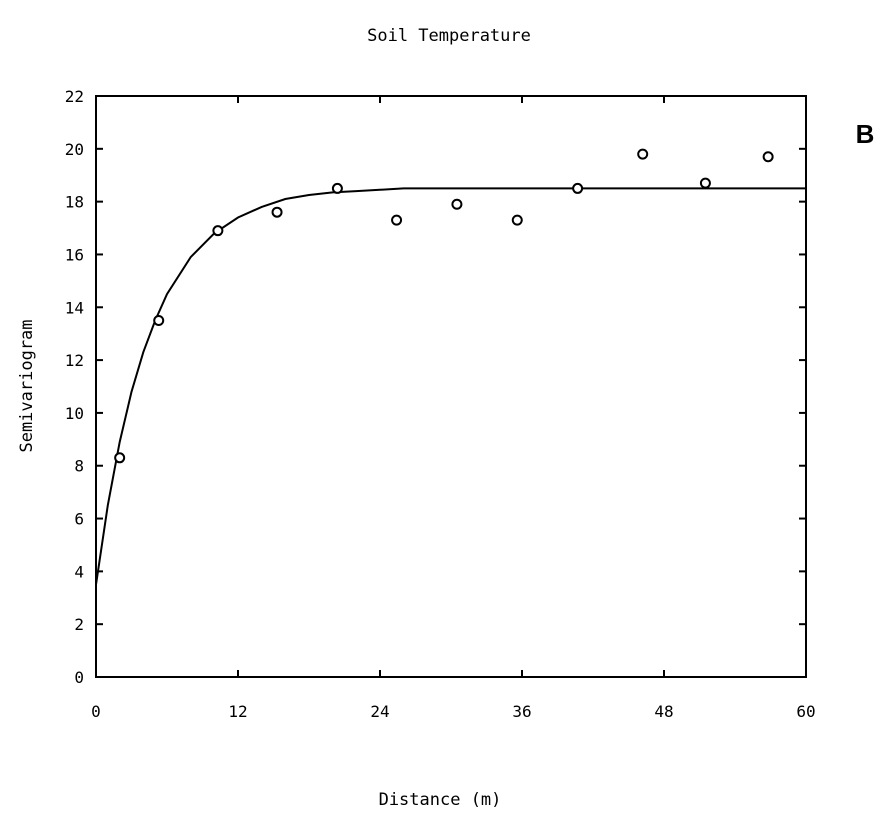 The image size is (880, 820). Describe the element at coordinates (449, 36) in the screenshot. I see `chart-title: Soil Temperature` at that location.